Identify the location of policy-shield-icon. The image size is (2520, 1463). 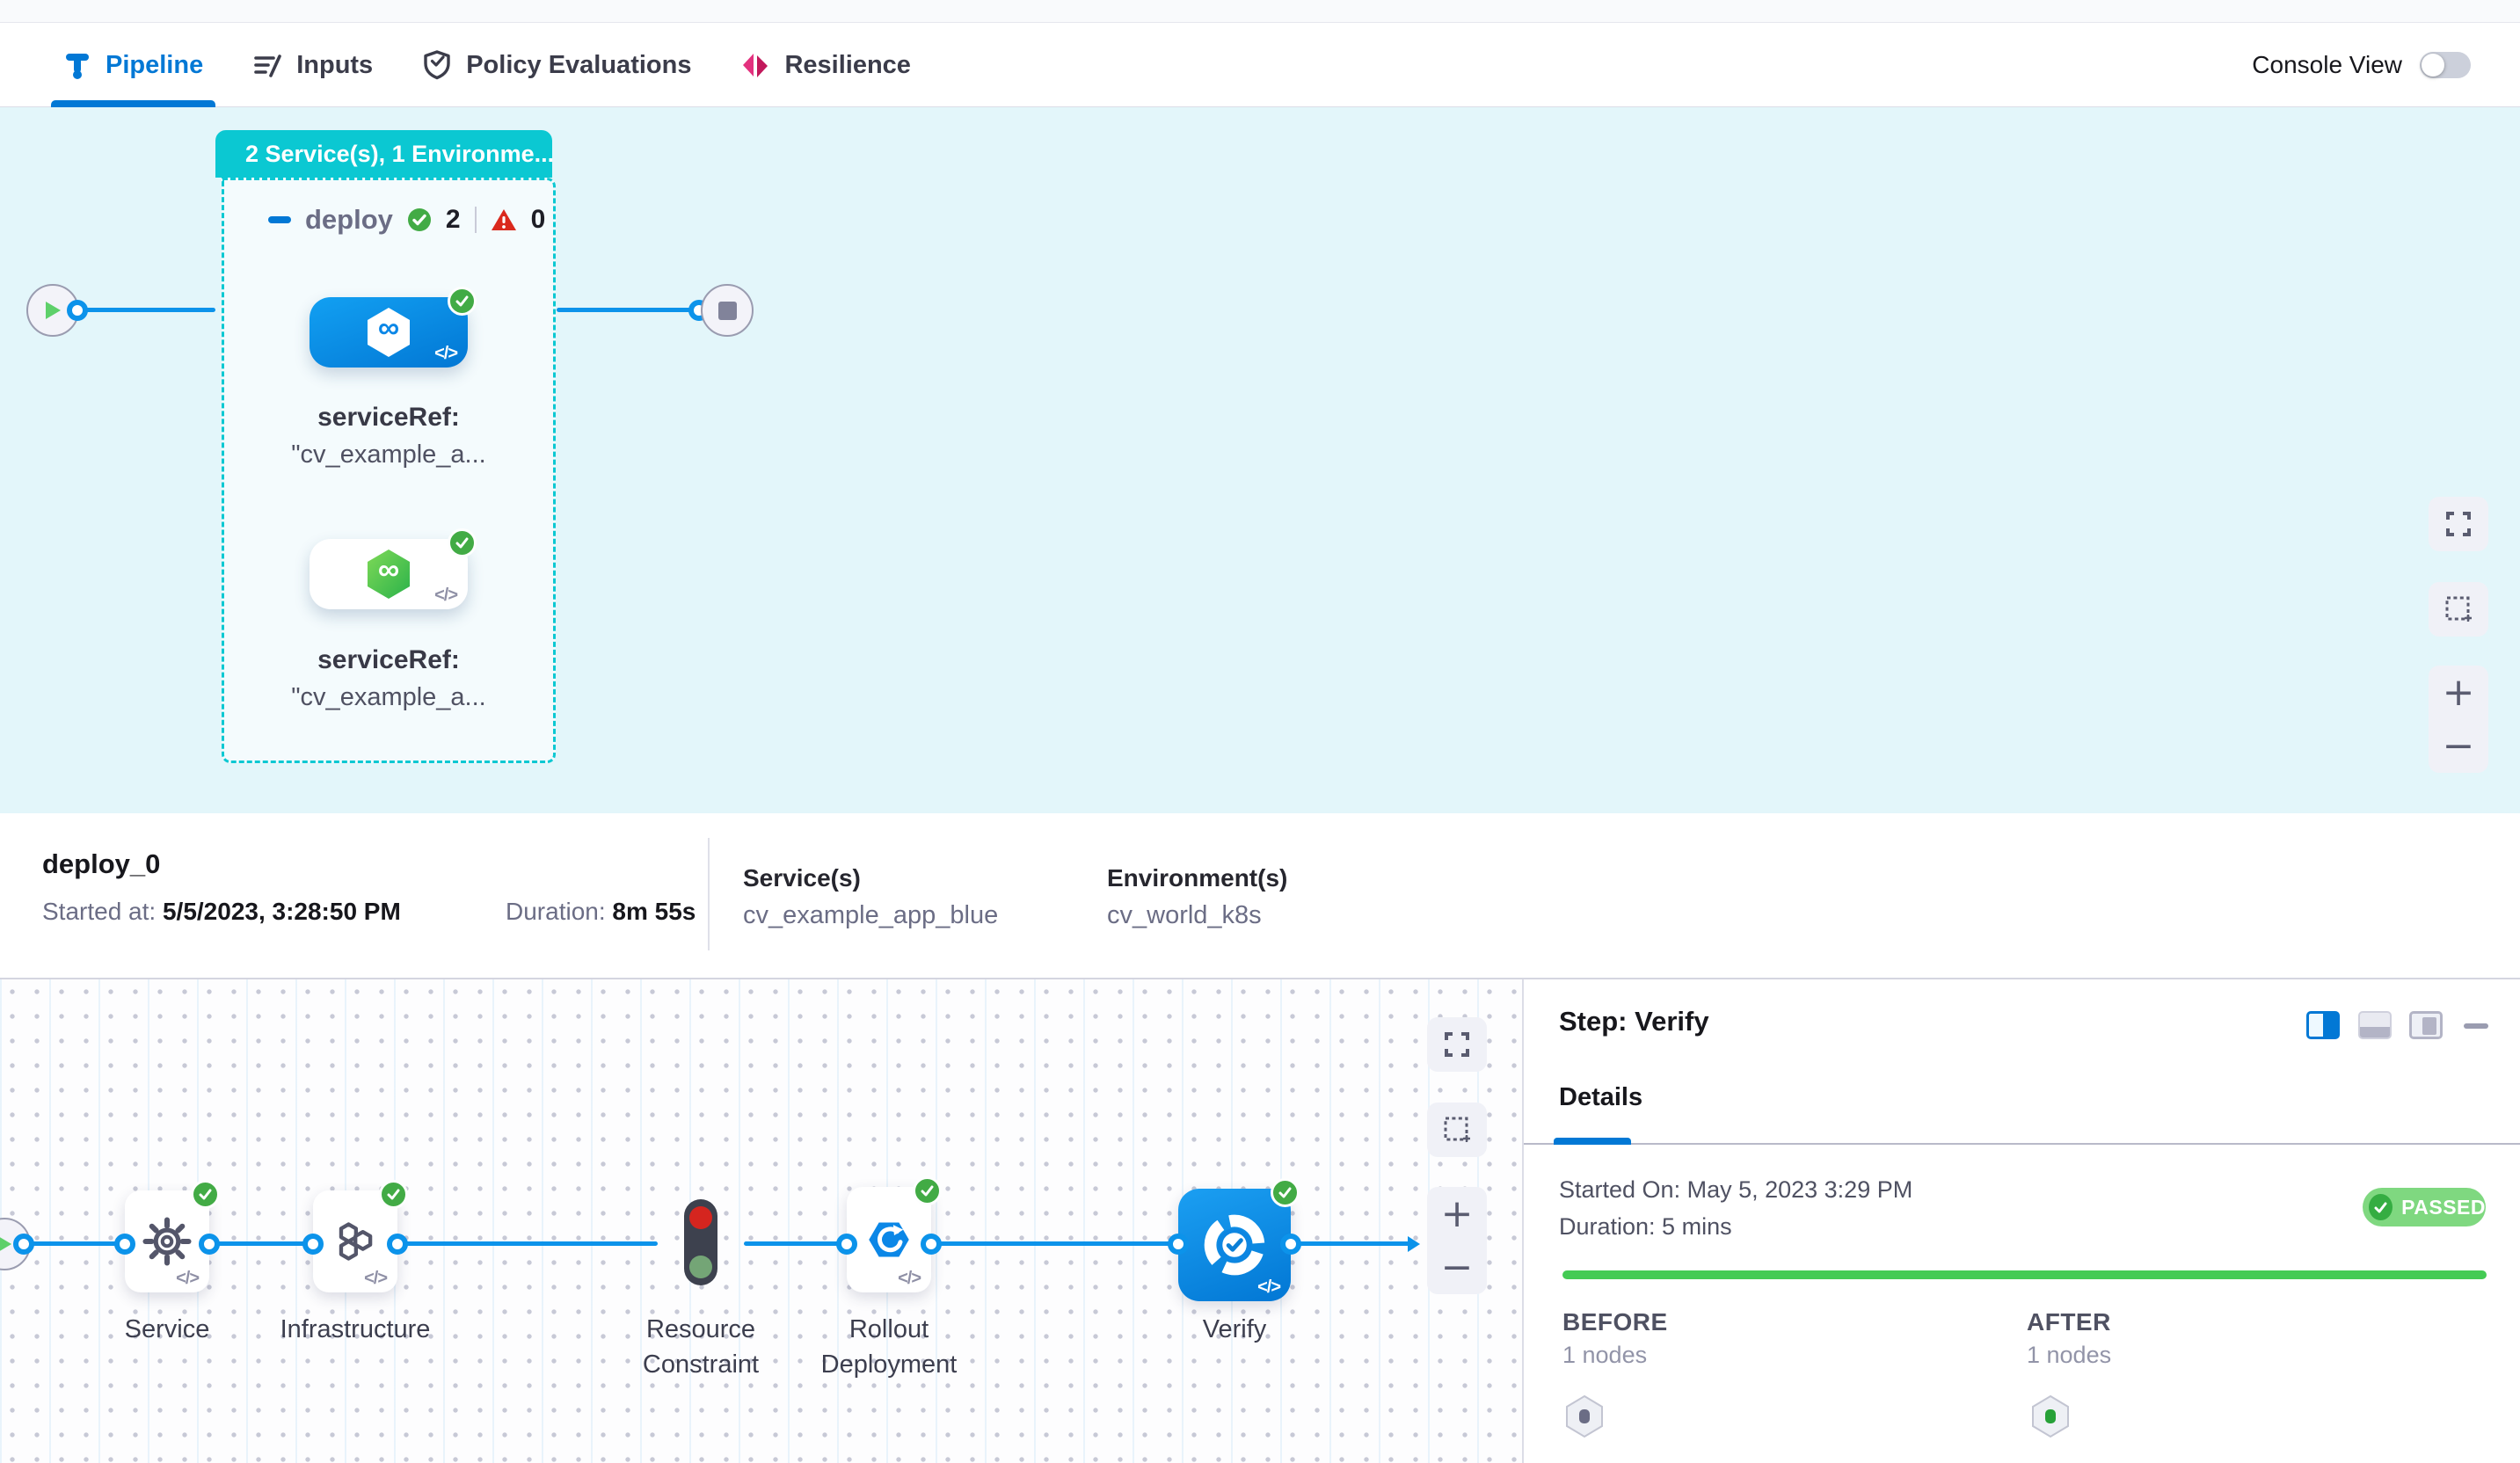
(437, 65).